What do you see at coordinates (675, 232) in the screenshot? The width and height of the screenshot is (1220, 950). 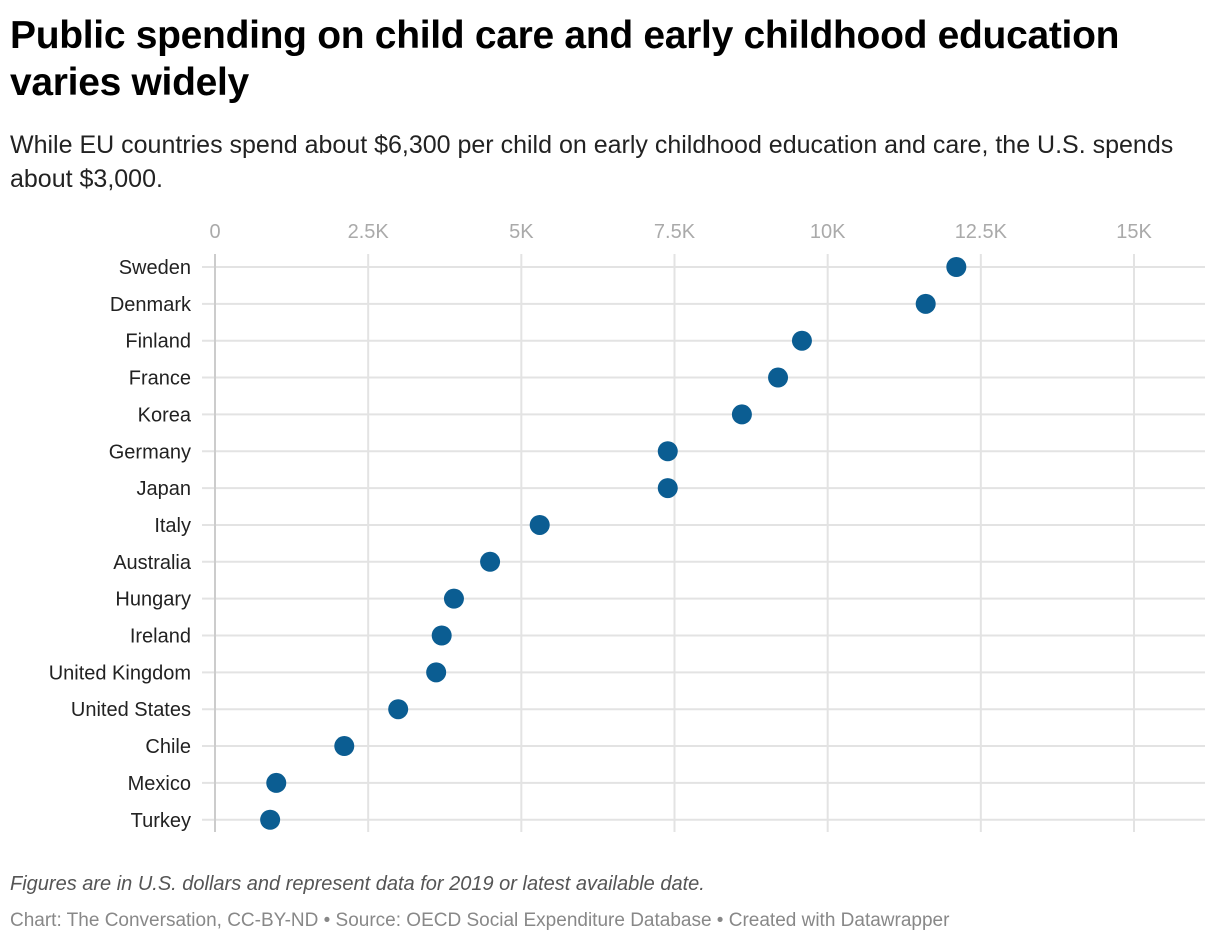 I see `x-tick-label: 7.5K` at bounding box center [675, 232].